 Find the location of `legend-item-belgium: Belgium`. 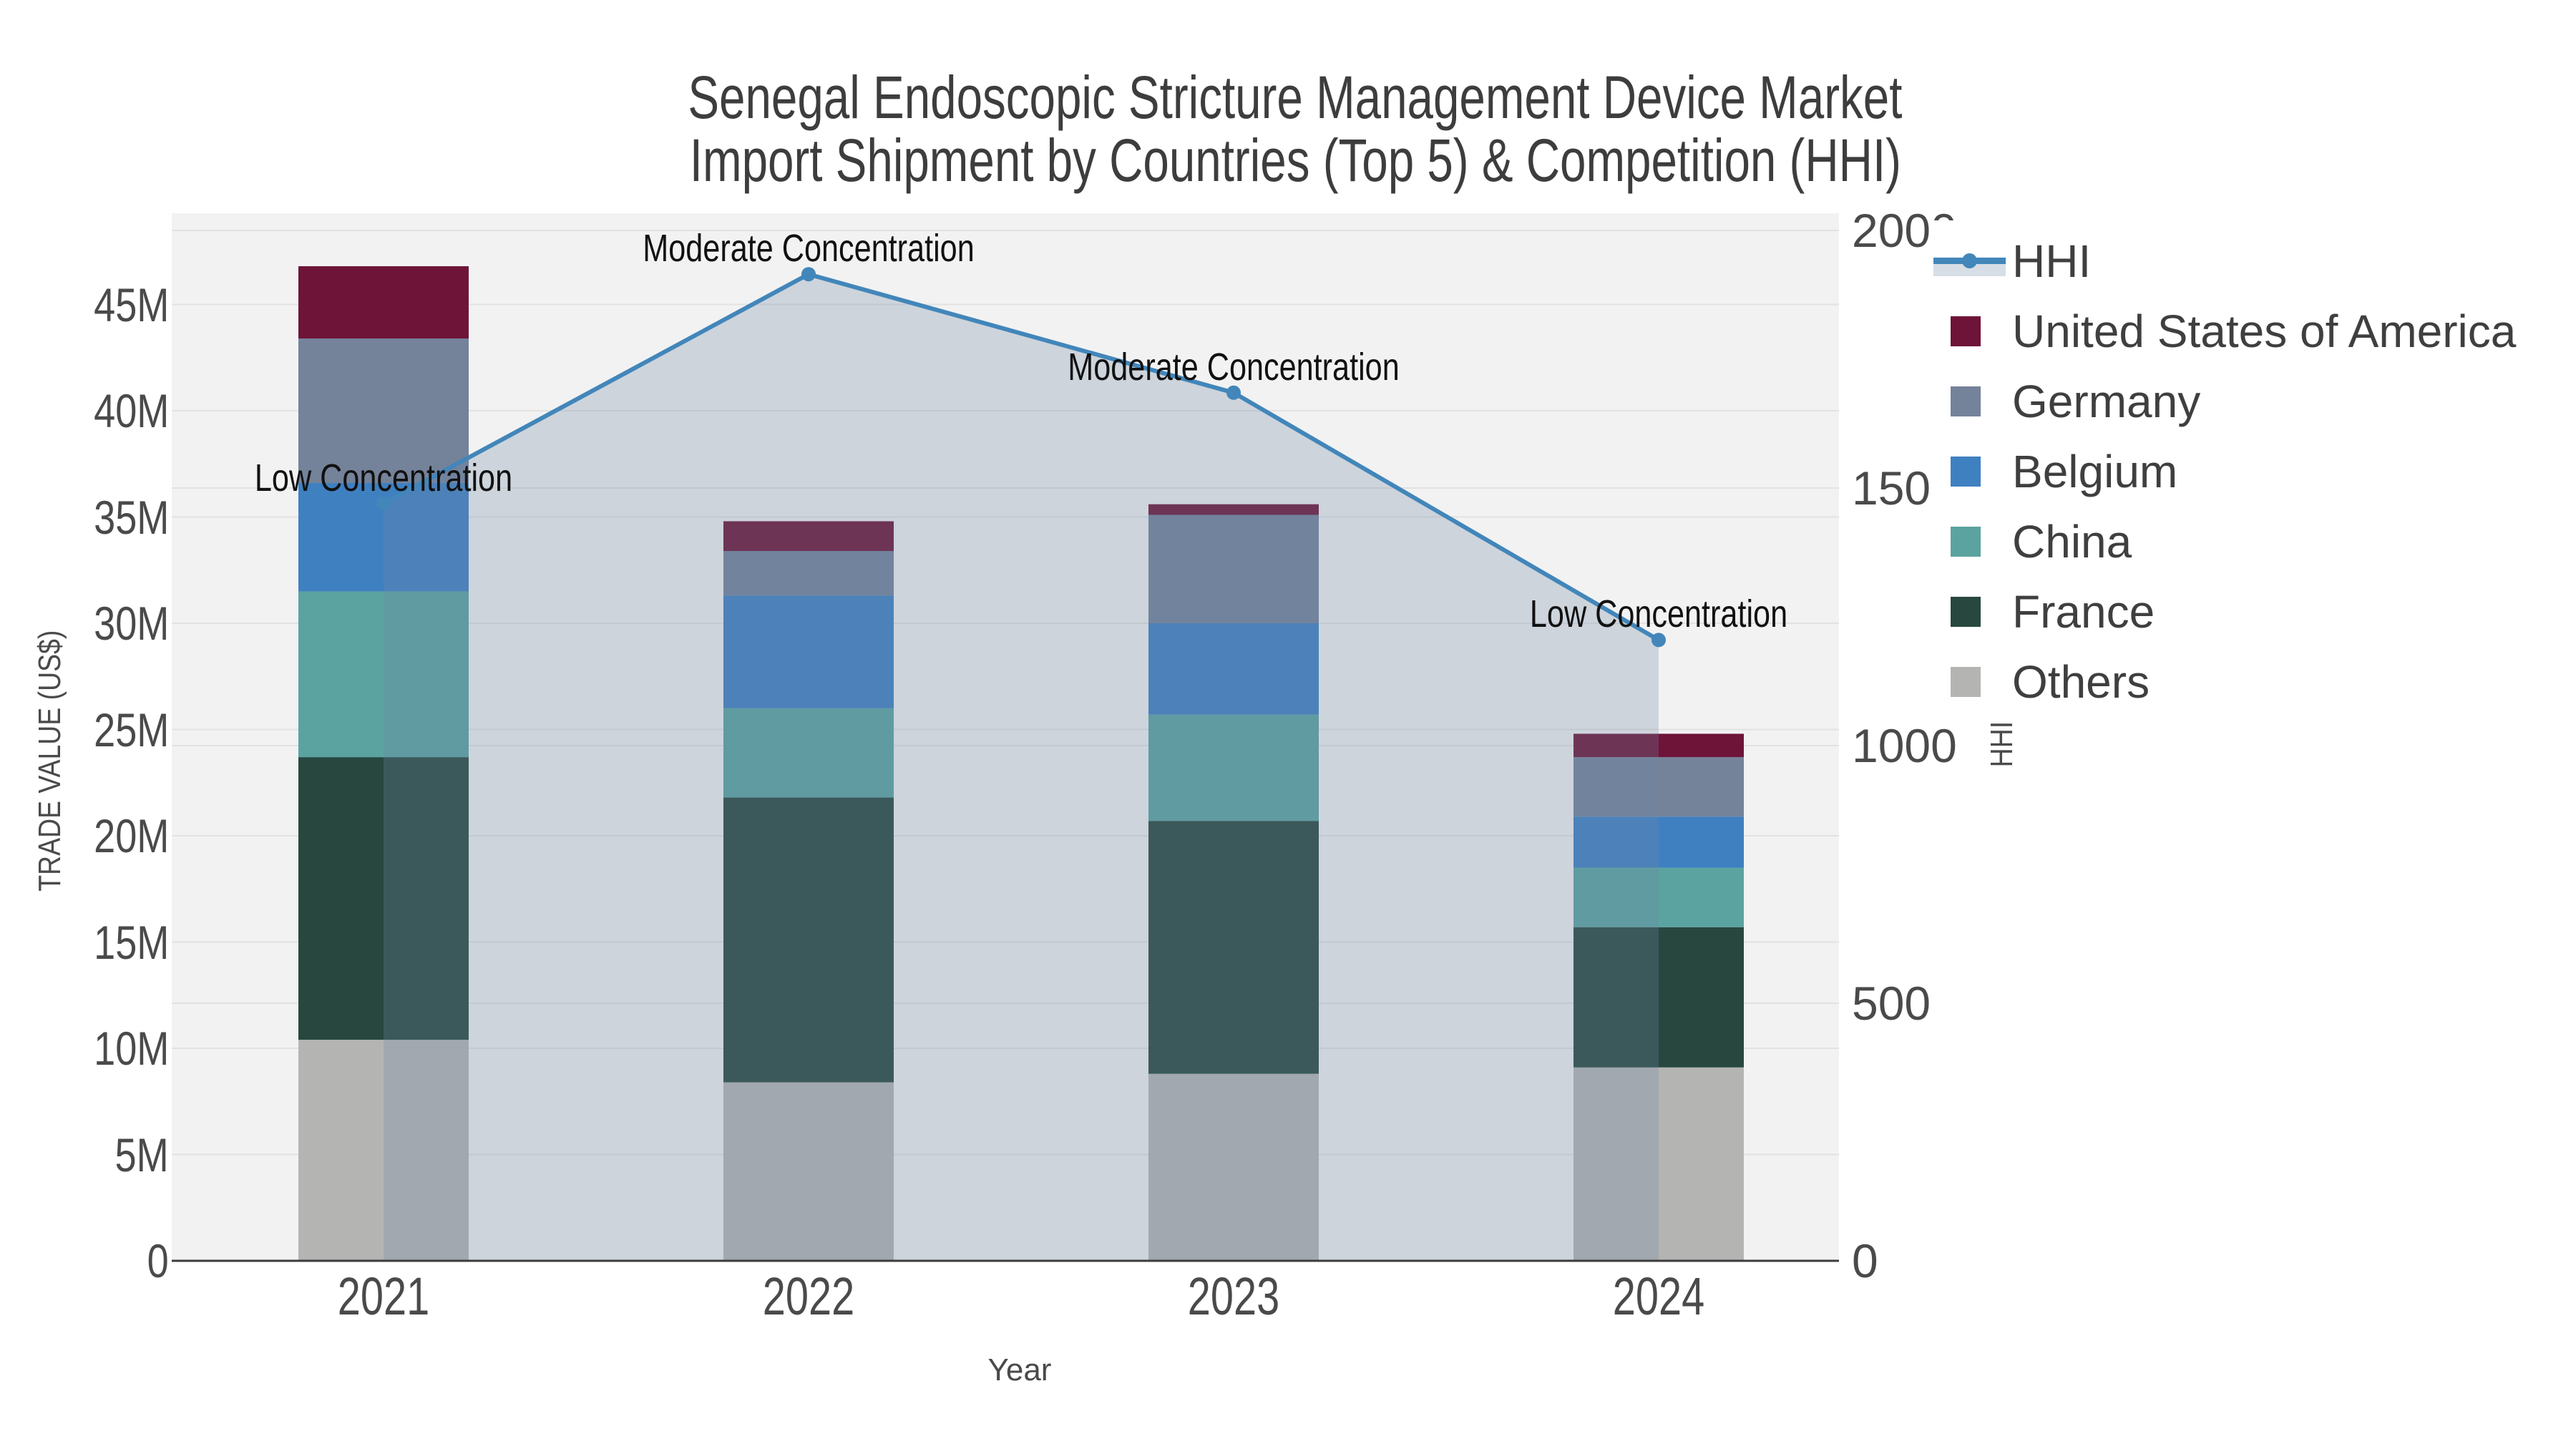

legend-item-belgium: Belgium is located at coordinates (2254, 471).